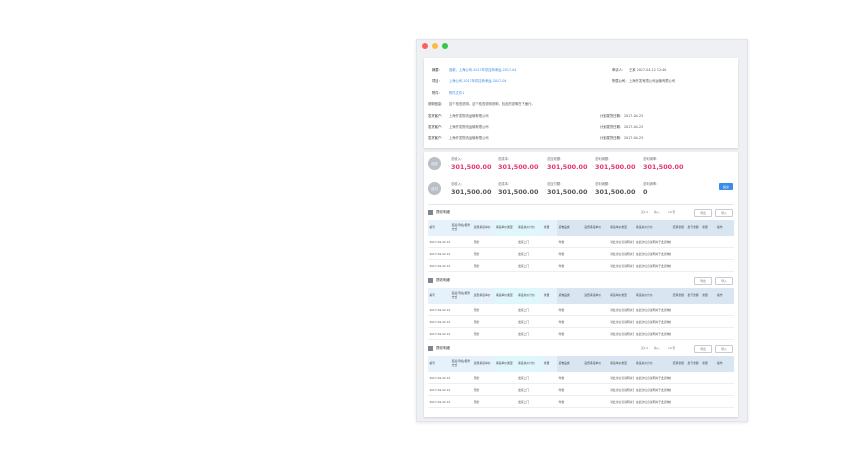 The image size is (850, 462). What do you see at coordinates (645, 348) in the screenshot?
I see `page-info: 第1/1` at bounding box center [645, 348].